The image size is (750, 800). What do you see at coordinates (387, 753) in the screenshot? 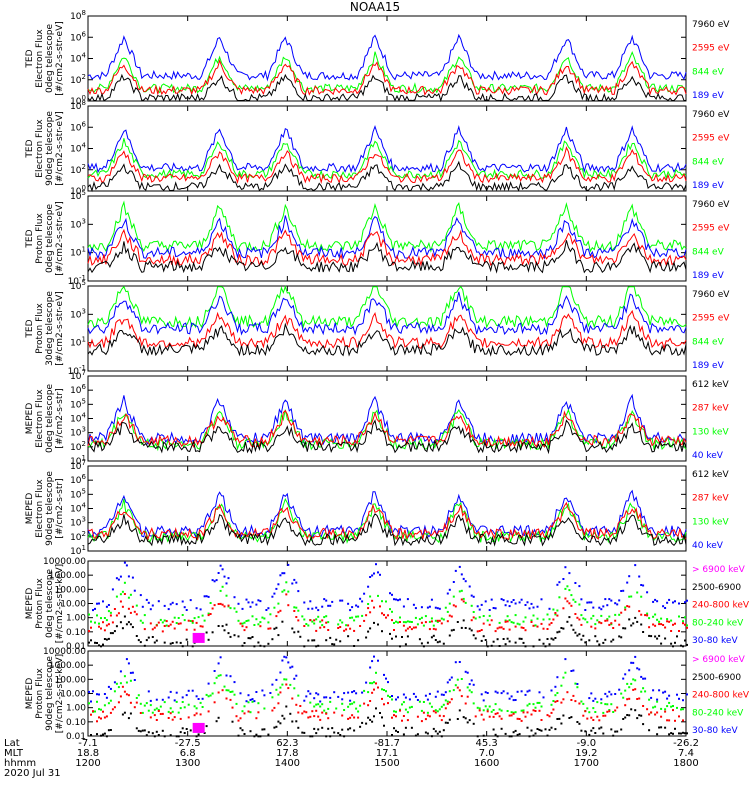
I see `footer-mlt-value: 17.1` at bounding box center [387, 753].